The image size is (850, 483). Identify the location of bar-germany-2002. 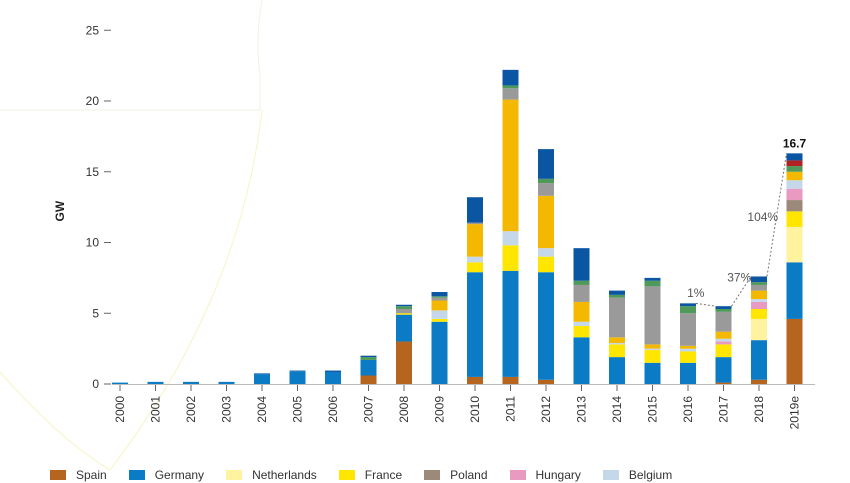
(191, 382).